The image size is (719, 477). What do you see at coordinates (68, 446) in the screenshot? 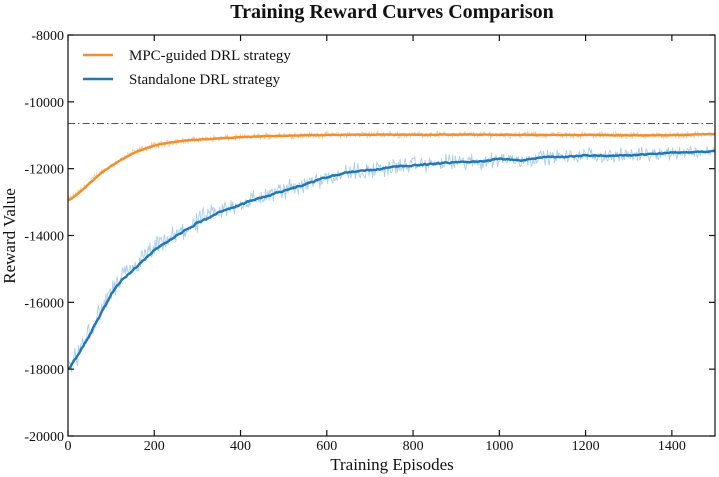
I see `x-tick-label: 0` at bounding box center [68, 446].